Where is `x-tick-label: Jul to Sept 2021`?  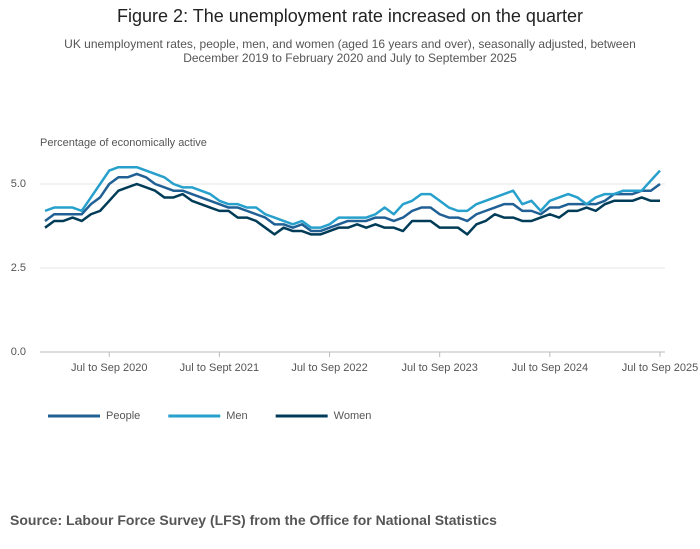 x-tick-label: Jul to Sept 2021 is located at coordinates (220, 368).